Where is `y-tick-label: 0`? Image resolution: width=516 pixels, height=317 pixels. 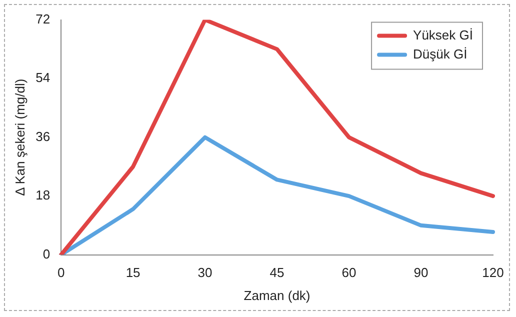 y-tick-label: 0 is located at coordinates (46, 254).